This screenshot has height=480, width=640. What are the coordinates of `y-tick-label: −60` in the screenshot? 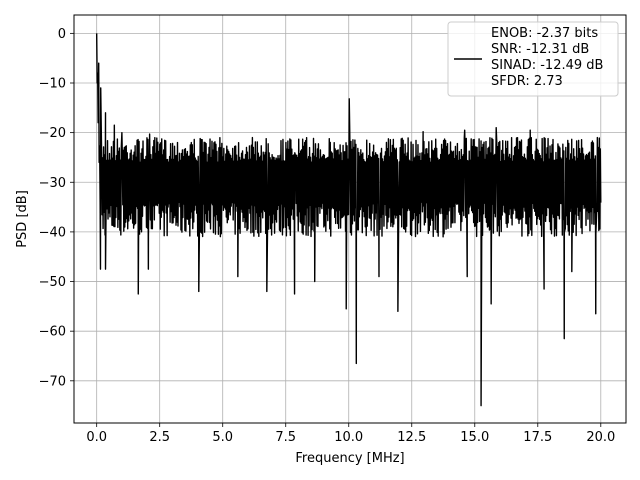 It's located at (52, 332).